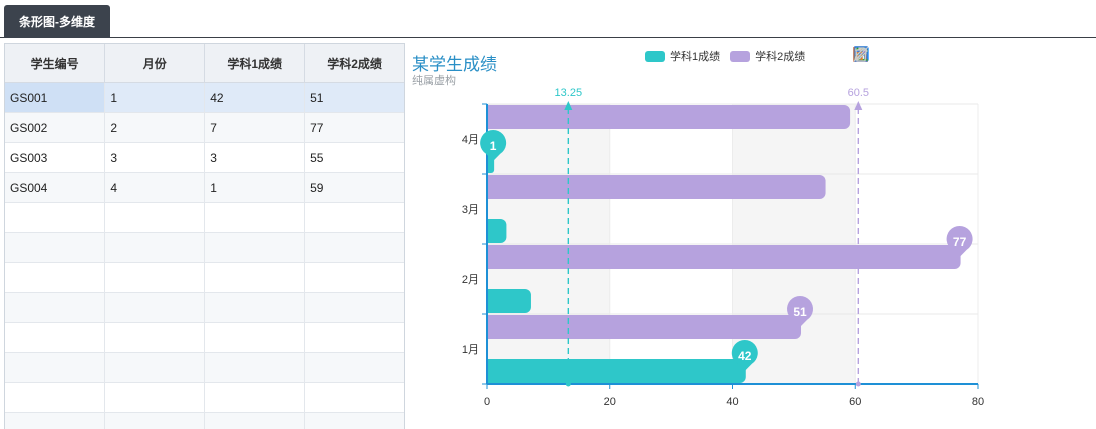 Image resolution: width=1096 pixels, height=429 pixels. I want to click on min-point-pin: 51, so click(800, 311).